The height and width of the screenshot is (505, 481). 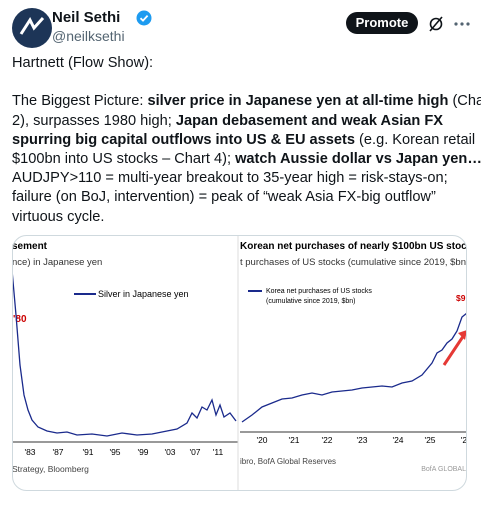 I want to click on text: 2), surpasses 1980 high;, so click(x=94, y=120).